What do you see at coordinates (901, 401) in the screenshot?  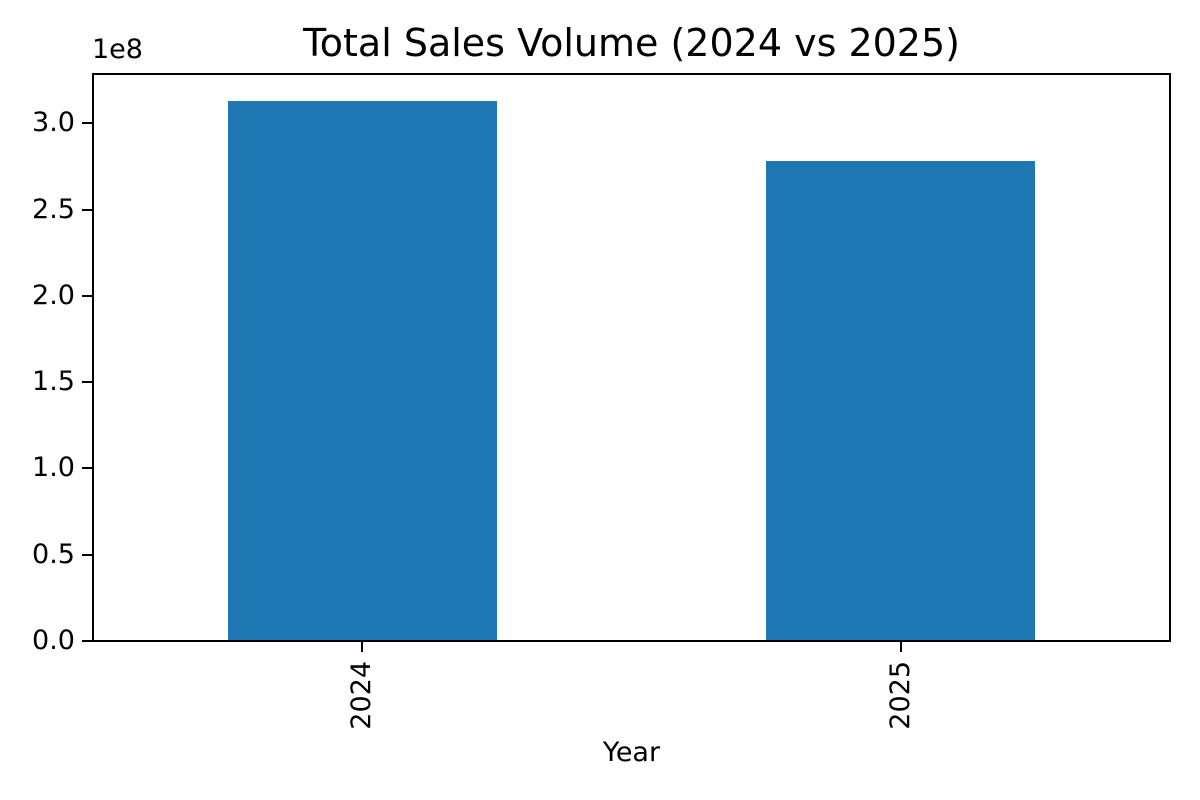 I see `bar-2025` at bounding box center [901, 401].